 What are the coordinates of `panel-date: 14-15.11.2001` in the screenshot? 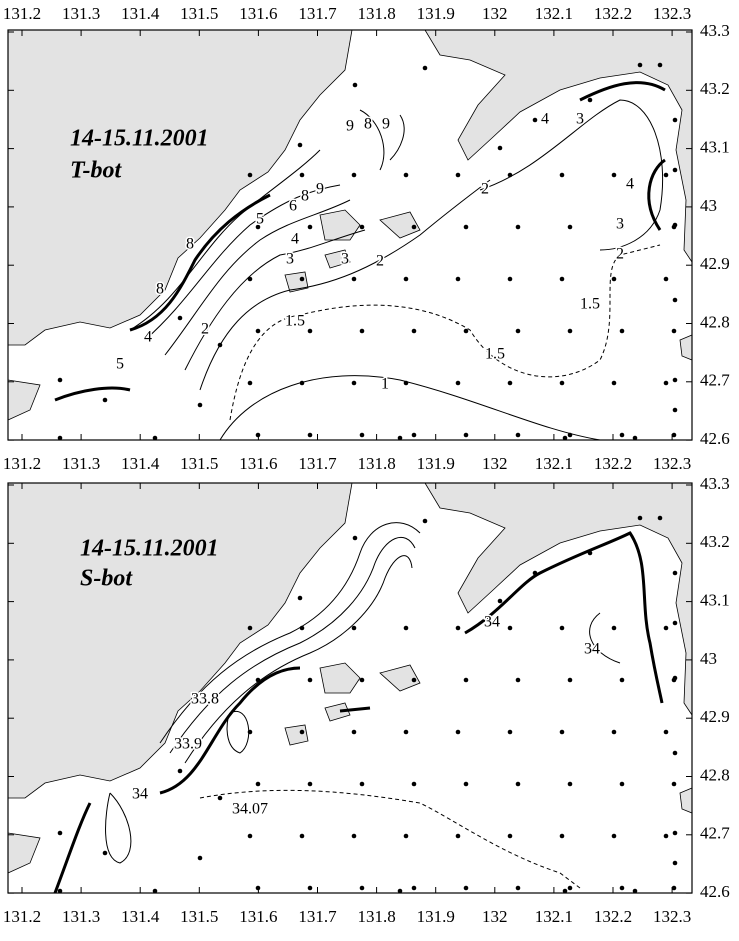 It's located at (139, 139).